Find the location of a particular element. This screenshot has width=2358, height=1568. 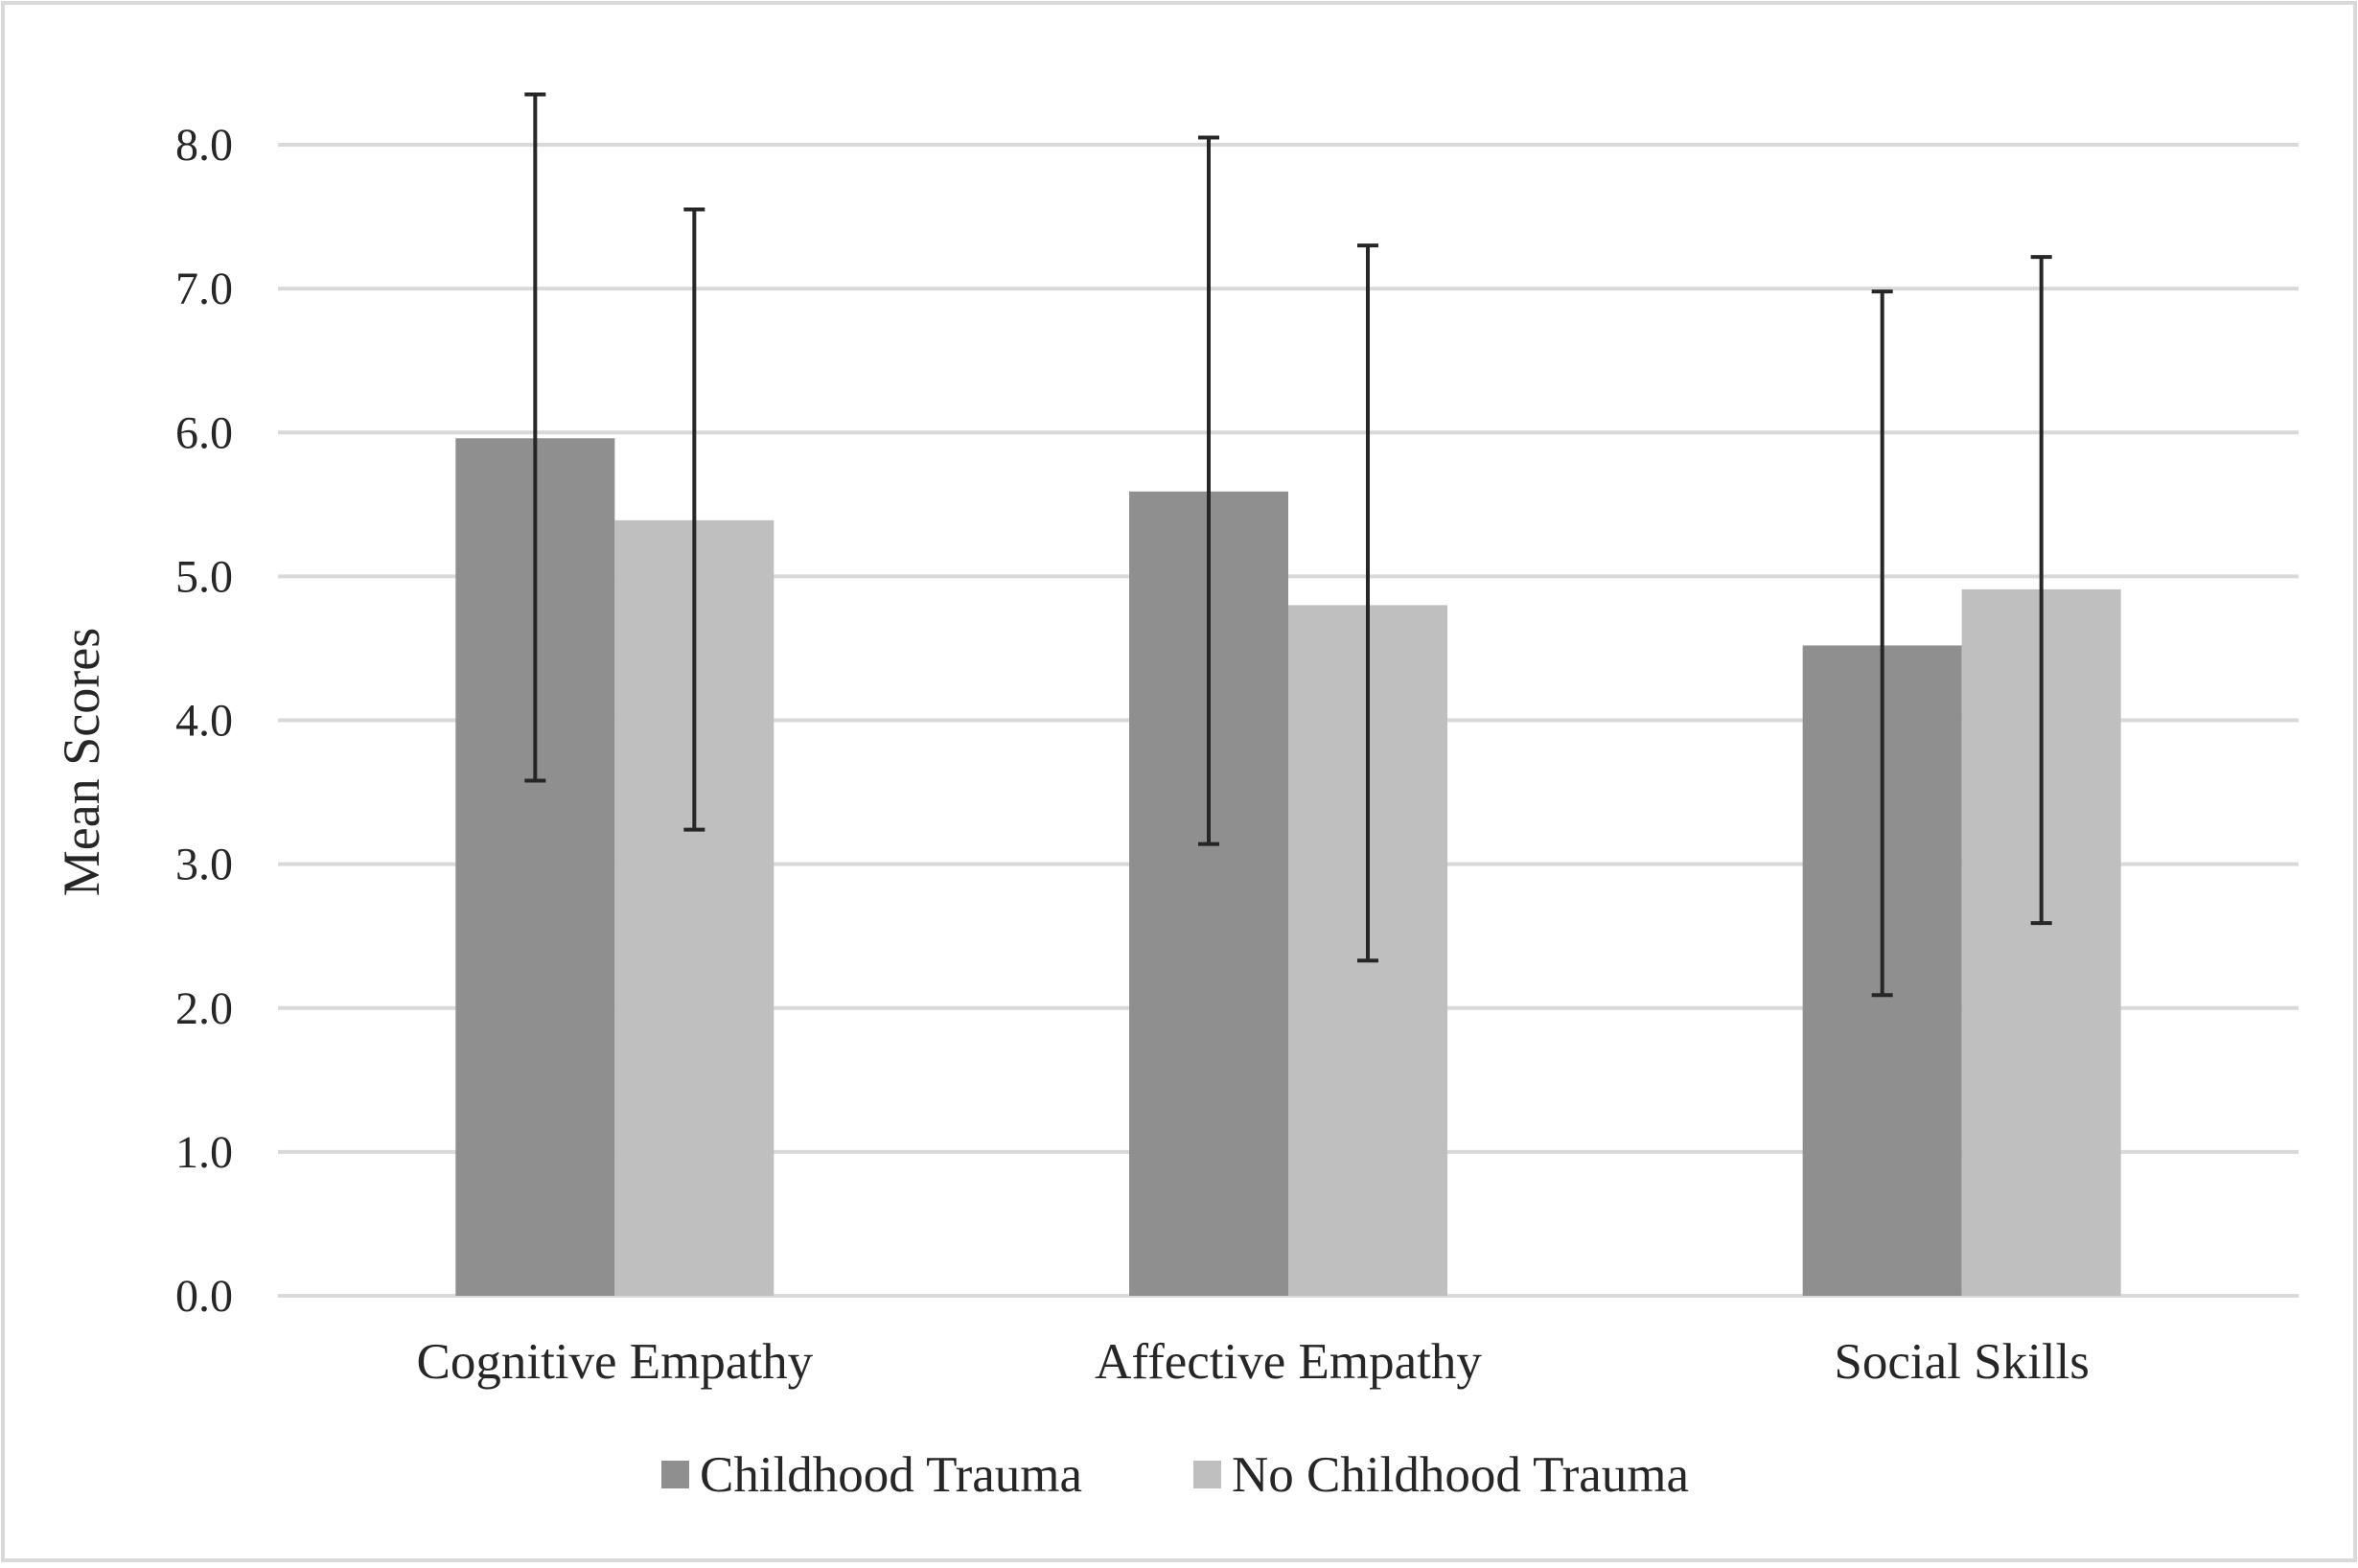

legend: Childhood Trauma No Childhood Trauma is located at coordinates (1175, 1475).